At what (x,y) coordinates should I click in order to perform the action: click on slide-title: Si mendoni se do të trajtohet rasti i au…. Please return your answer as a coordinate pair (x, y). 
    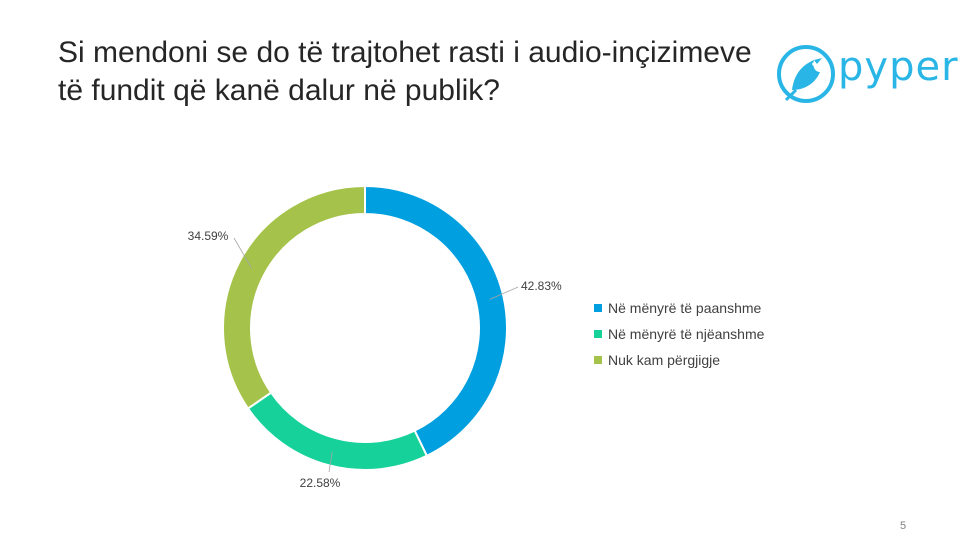
    Looking at the image, I should click on (405, 71).